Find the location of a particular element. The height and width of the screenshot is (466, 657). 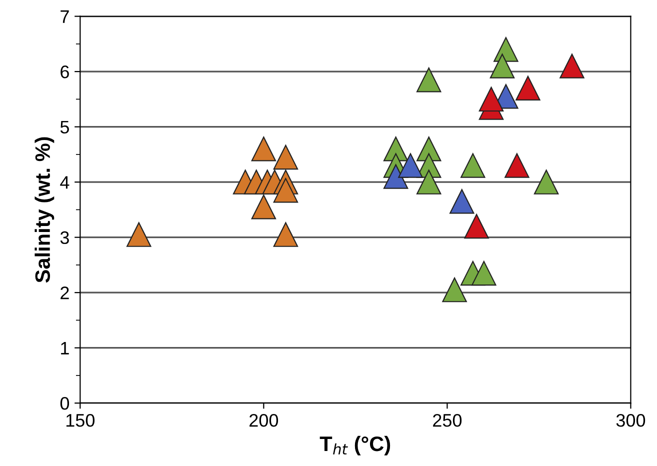

x-tick-label: 200 is located at coordinates (264, 420).